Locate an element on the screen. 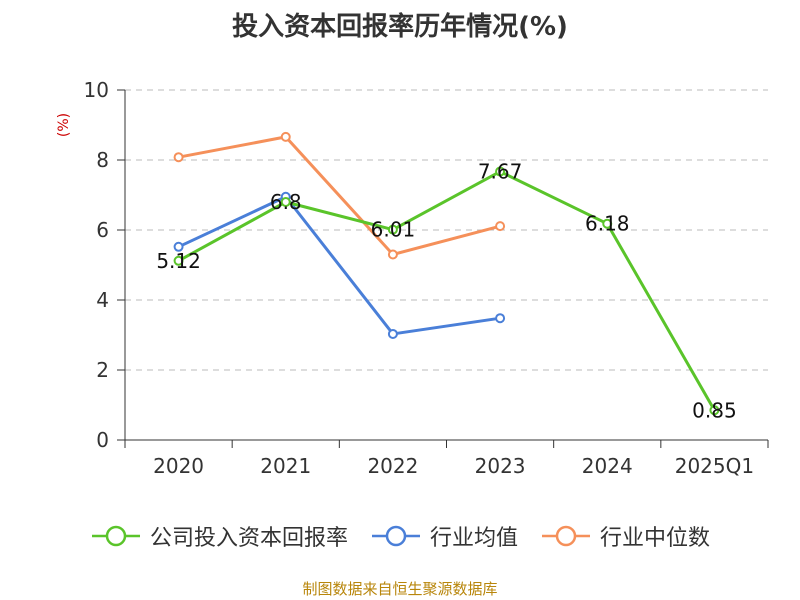 The image size is (800, 600). series-line-industry-mean is located at coordinates (339, 265).